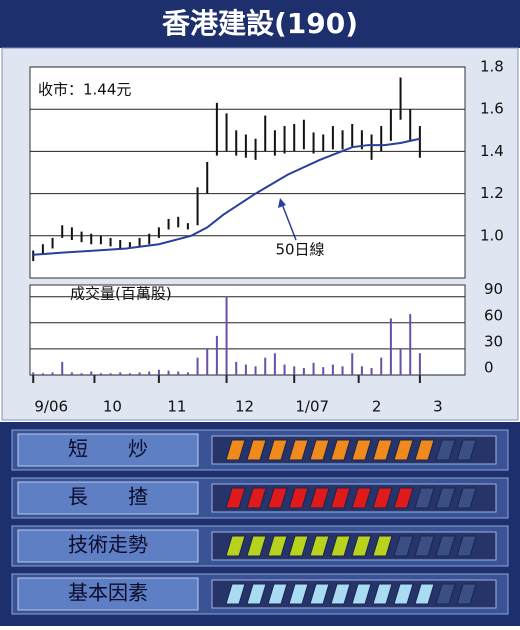 This screenshot has height=630, width=520. I want to click on rating-label: 短 炒, so click(108, 449).